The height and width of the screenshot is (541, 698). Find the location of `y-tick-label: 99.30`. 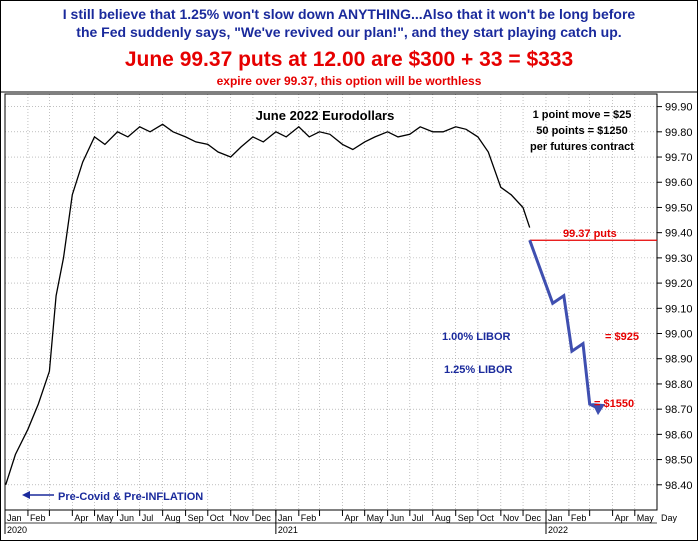

y-tick-label: 99.30 is located at coordinates (679, 259).